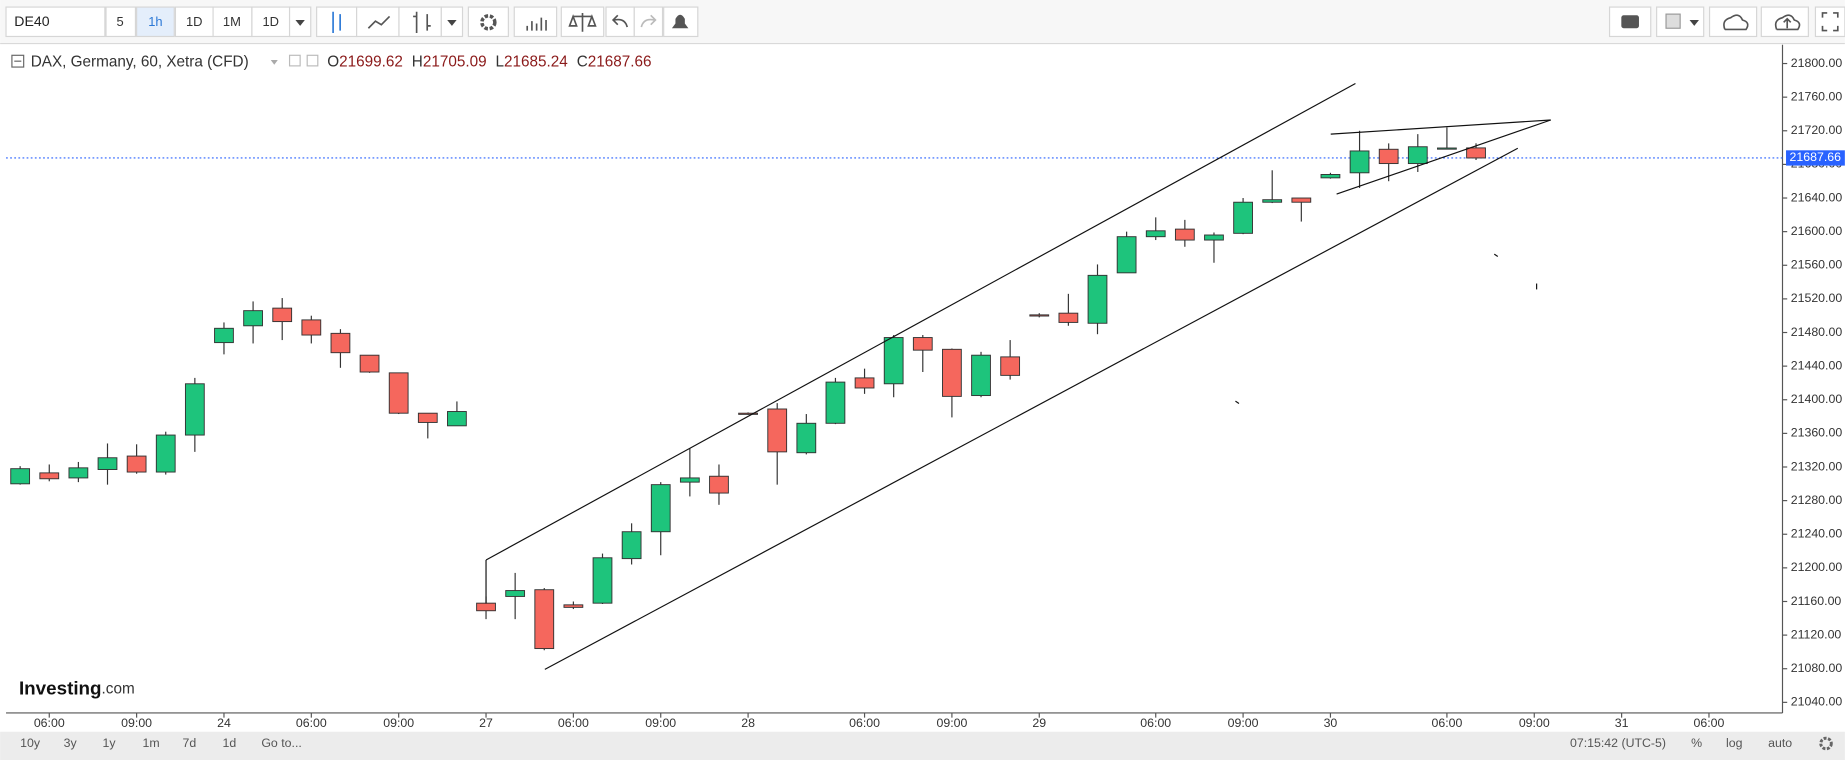 Image resolution: width=1845 pixels, height=760 pixels. What do you see at coordinates (1817, 96) in the screenshot?
I see `y-tick-label: 21760.00` at bounding box center [1817, 96].